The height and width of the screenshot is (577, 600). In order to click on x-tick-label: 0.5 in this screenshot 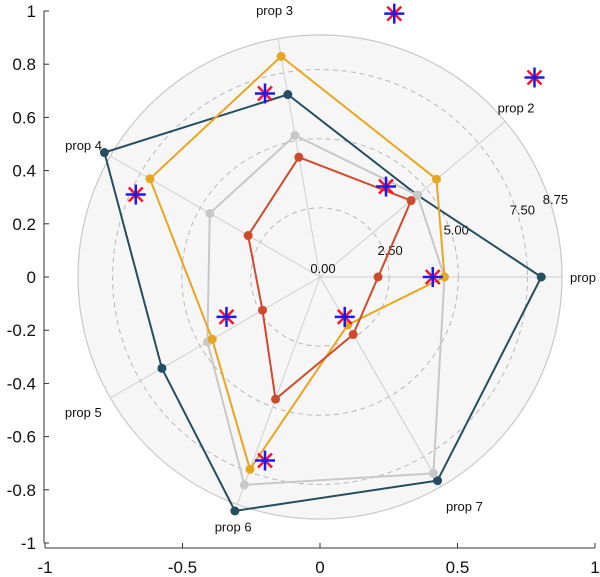, I will do `click(458, 567)`.